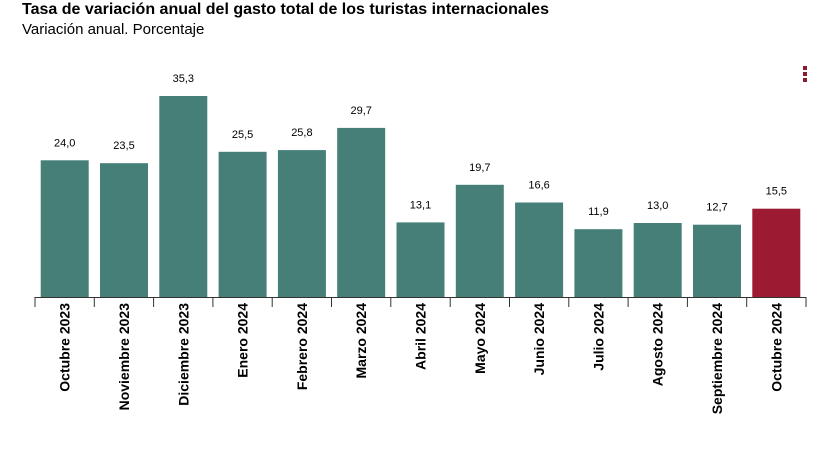  Describe the element at coordinates (421, 336) in the screenshot. I see `category-label: Abril 2024` at that location.